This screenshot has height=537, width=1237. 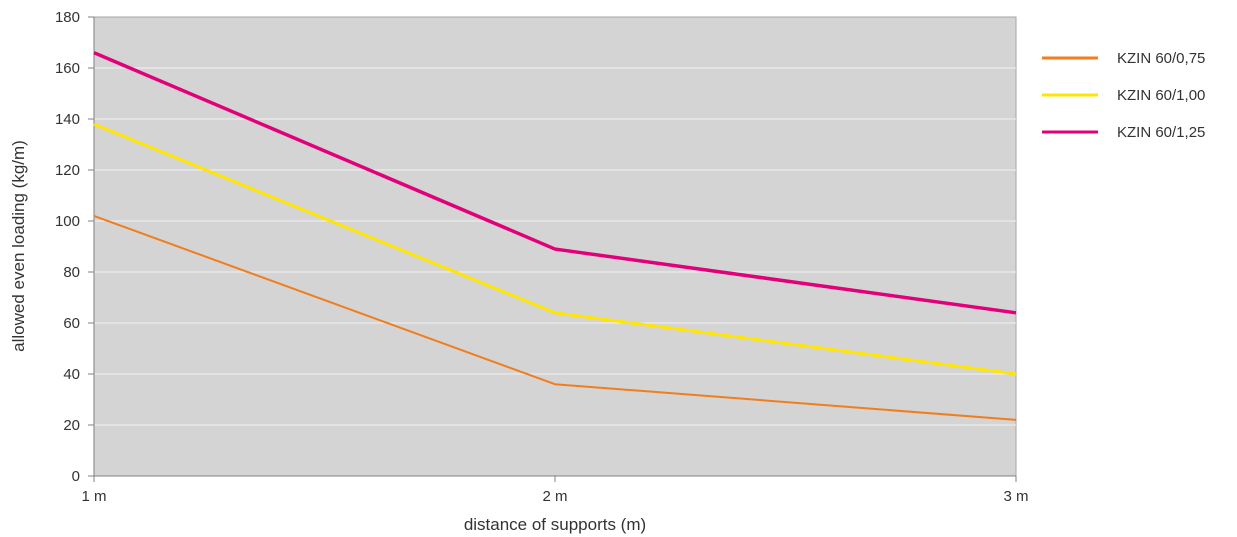 I want to click on y-tick-label: 160, so click(x=67, y=68).